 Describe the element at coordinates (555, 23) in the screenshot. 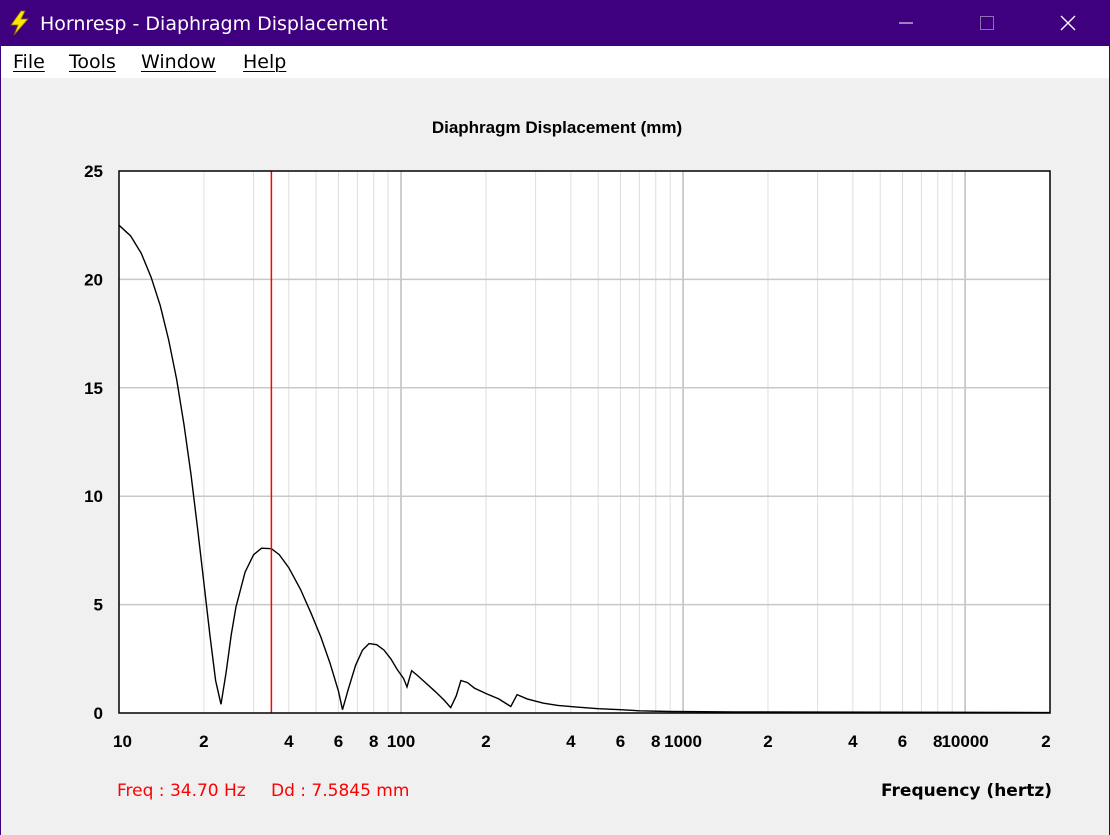

I see `title-bar: Hornresp - Diaphragm Displacement` at that location.